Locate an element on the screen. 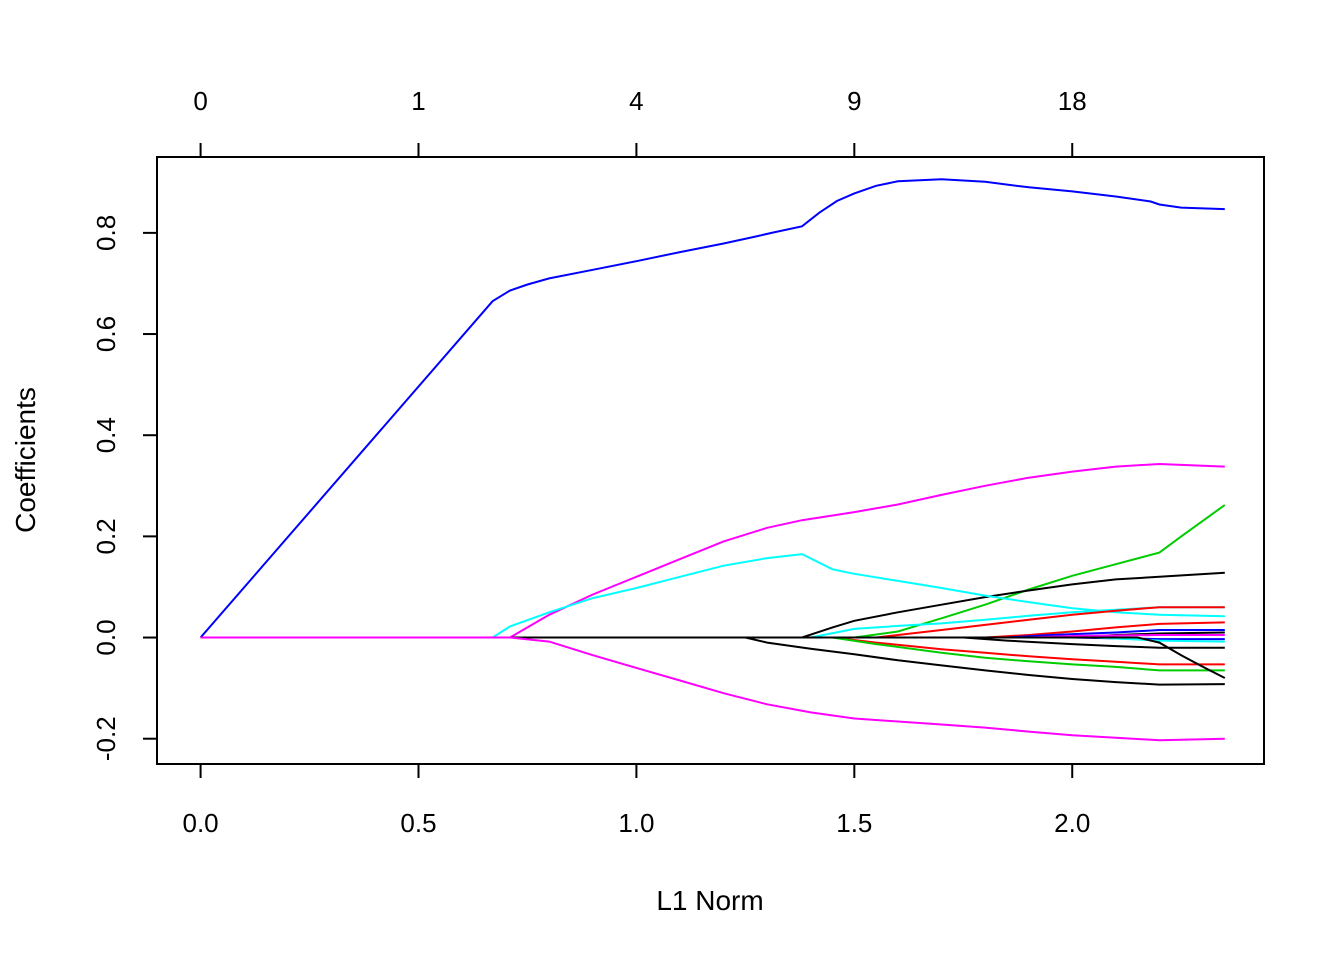 This screenshot has height=960, width=1344. x-tick-label: 0.5 is located at coordinates (418, 823).